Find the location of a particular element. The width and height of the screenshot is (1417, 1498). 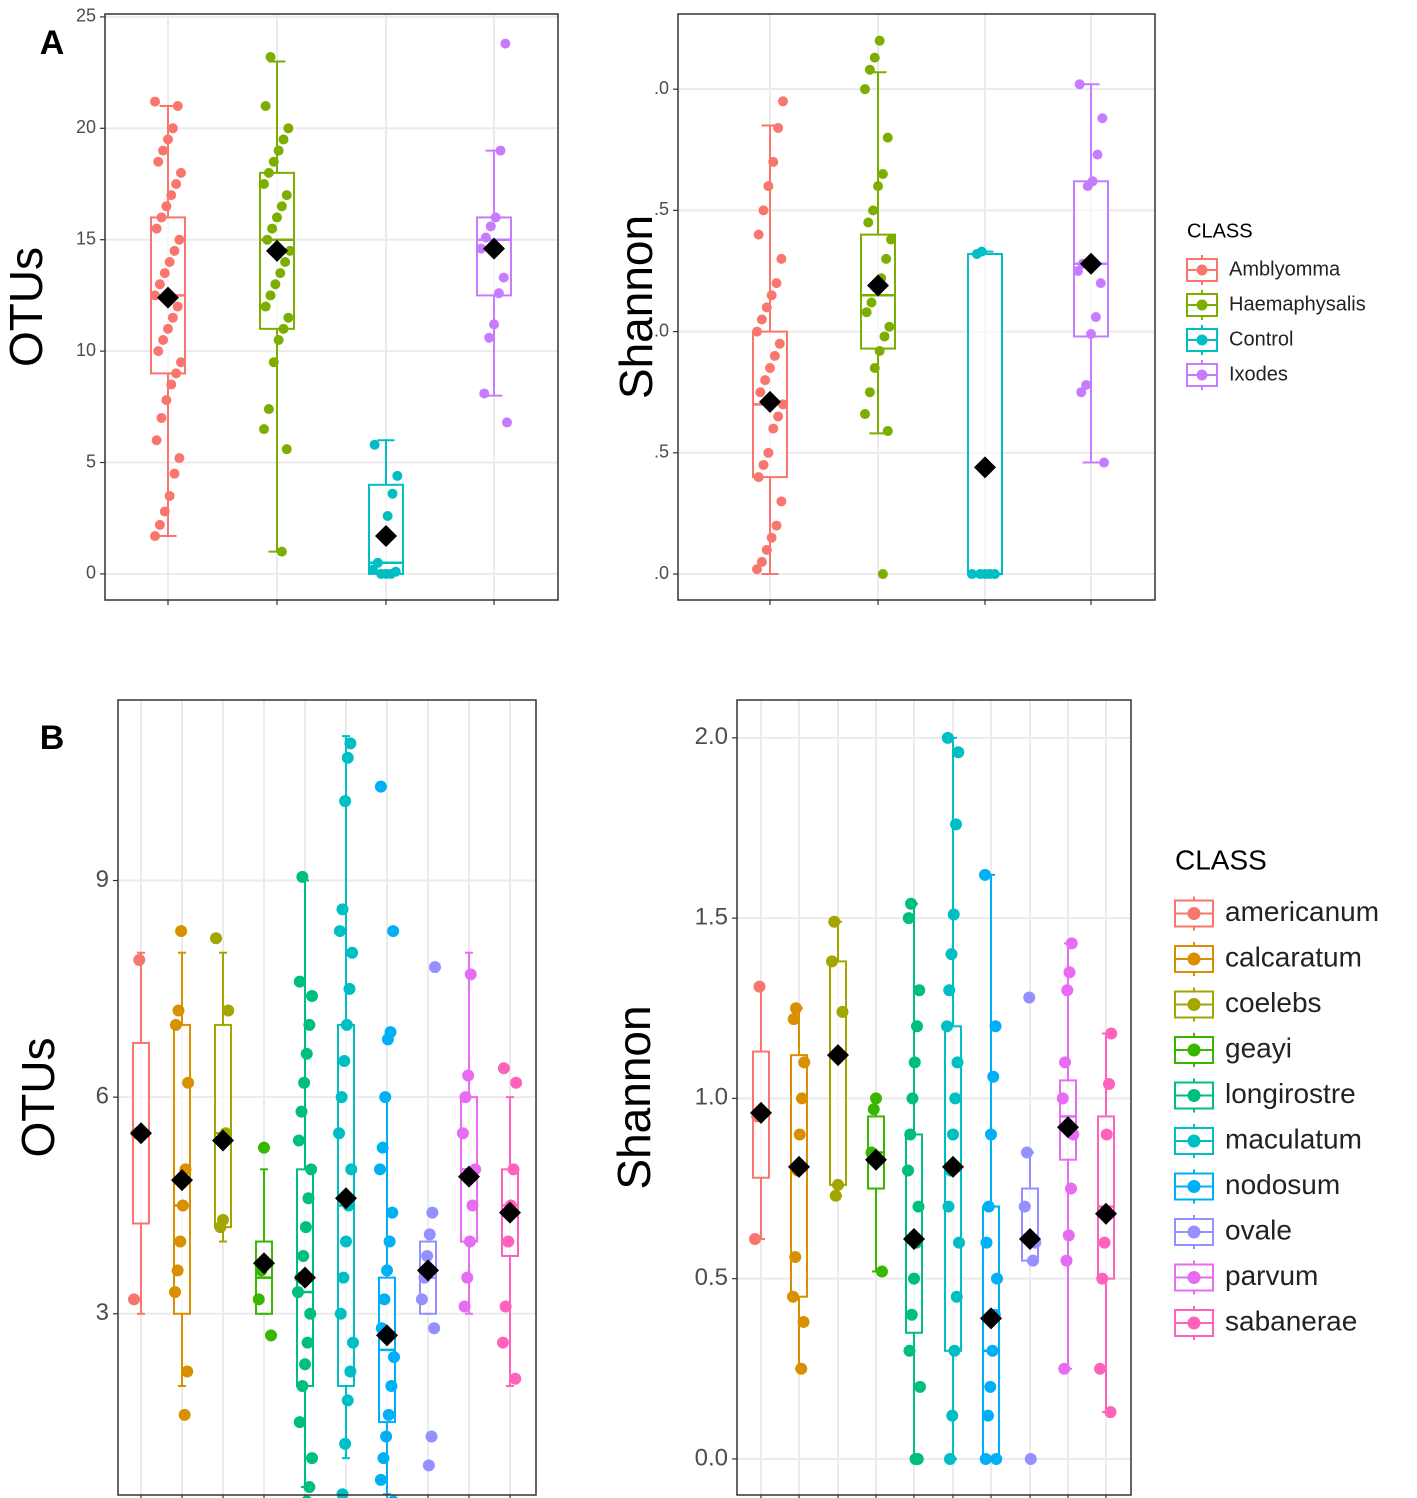

legend-label: longirostre is located at coordinates (1290, 1093).